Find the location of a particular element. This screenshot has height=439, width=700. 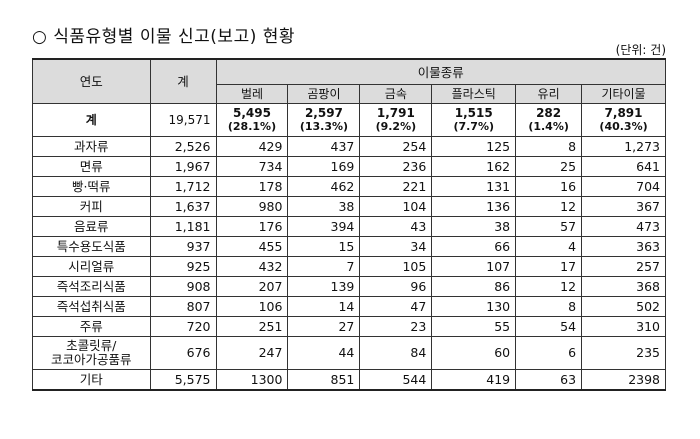

table-row: 초콜릿류/코코아가공품류 676 247 44 84 60 6 235 is located at coordinates (349, 353).